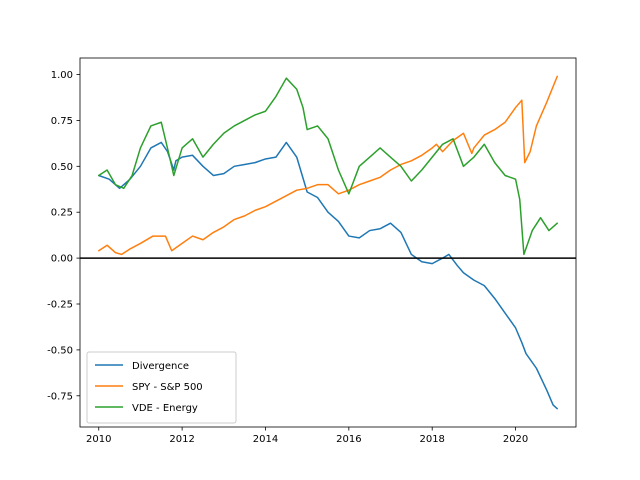  I want to click on x-tick-label: 2016, so click(348, 439).